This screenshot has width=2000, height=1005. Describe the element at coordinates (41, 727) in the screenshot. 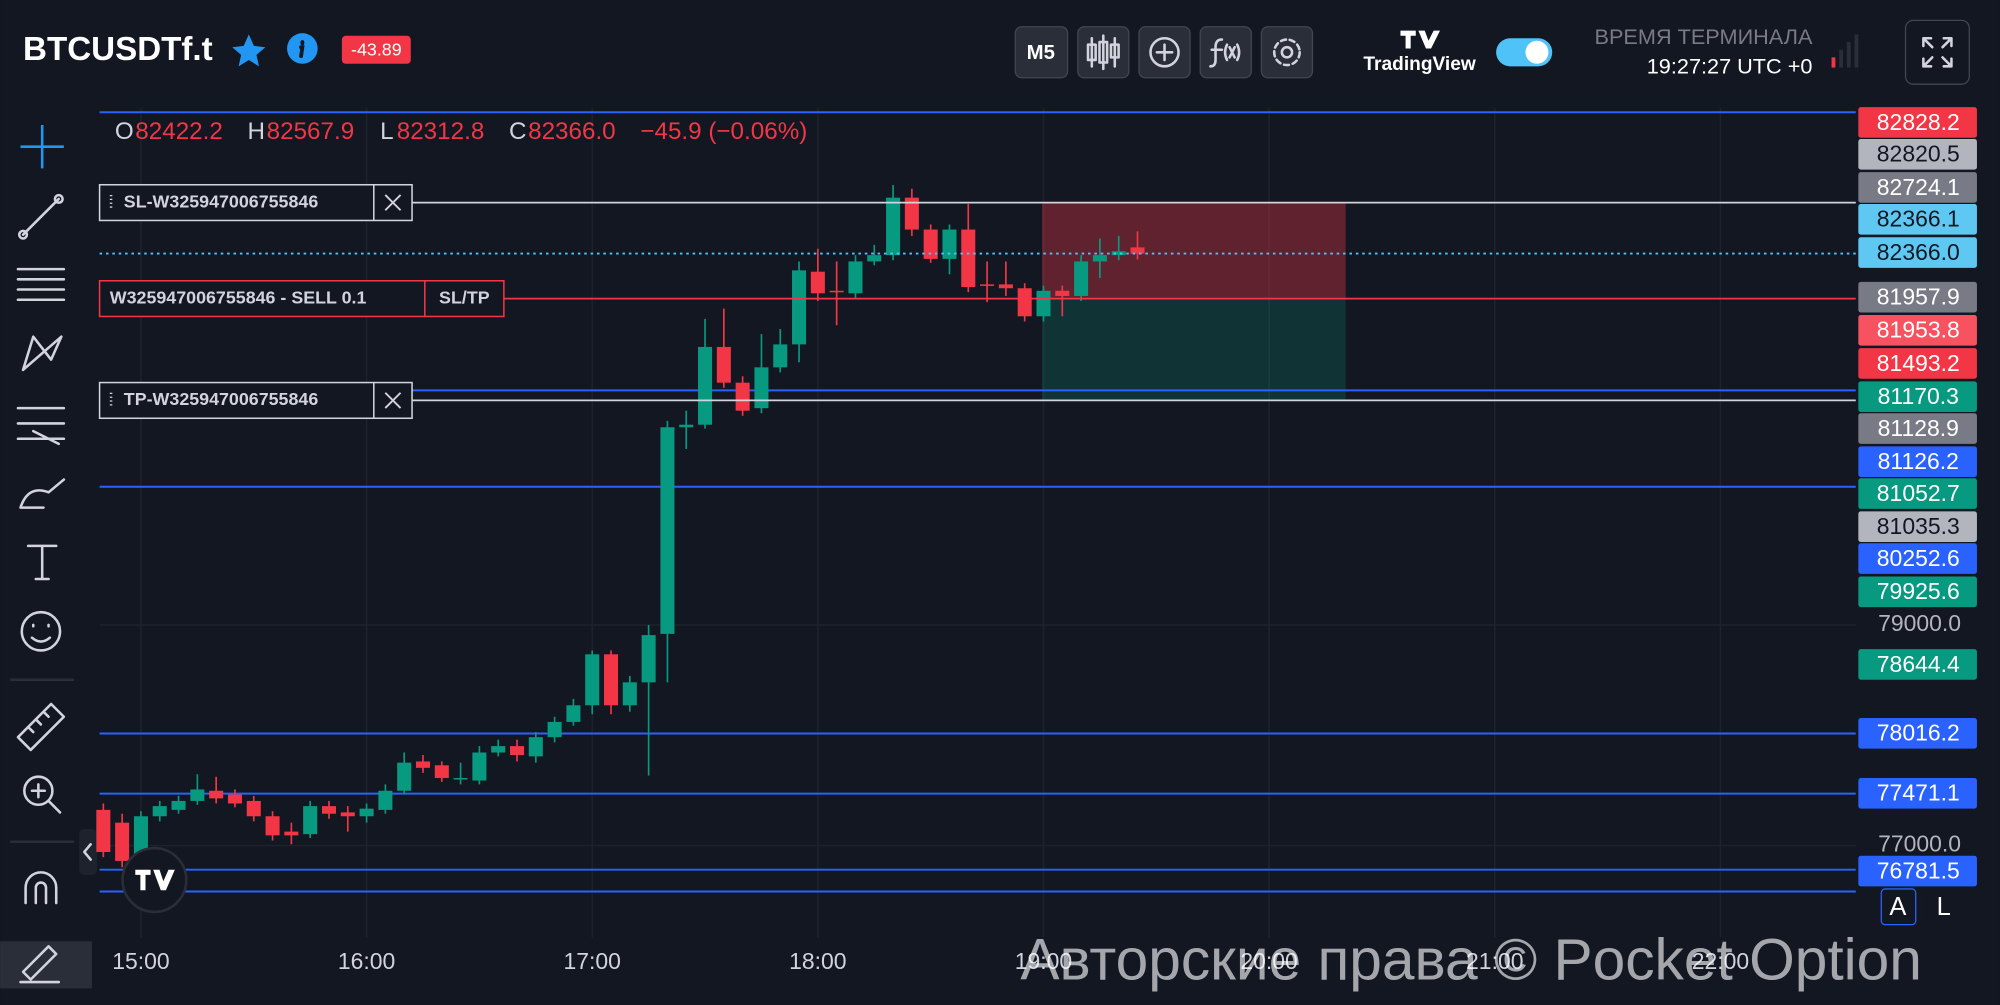

I see `ruler-tool` at that location.